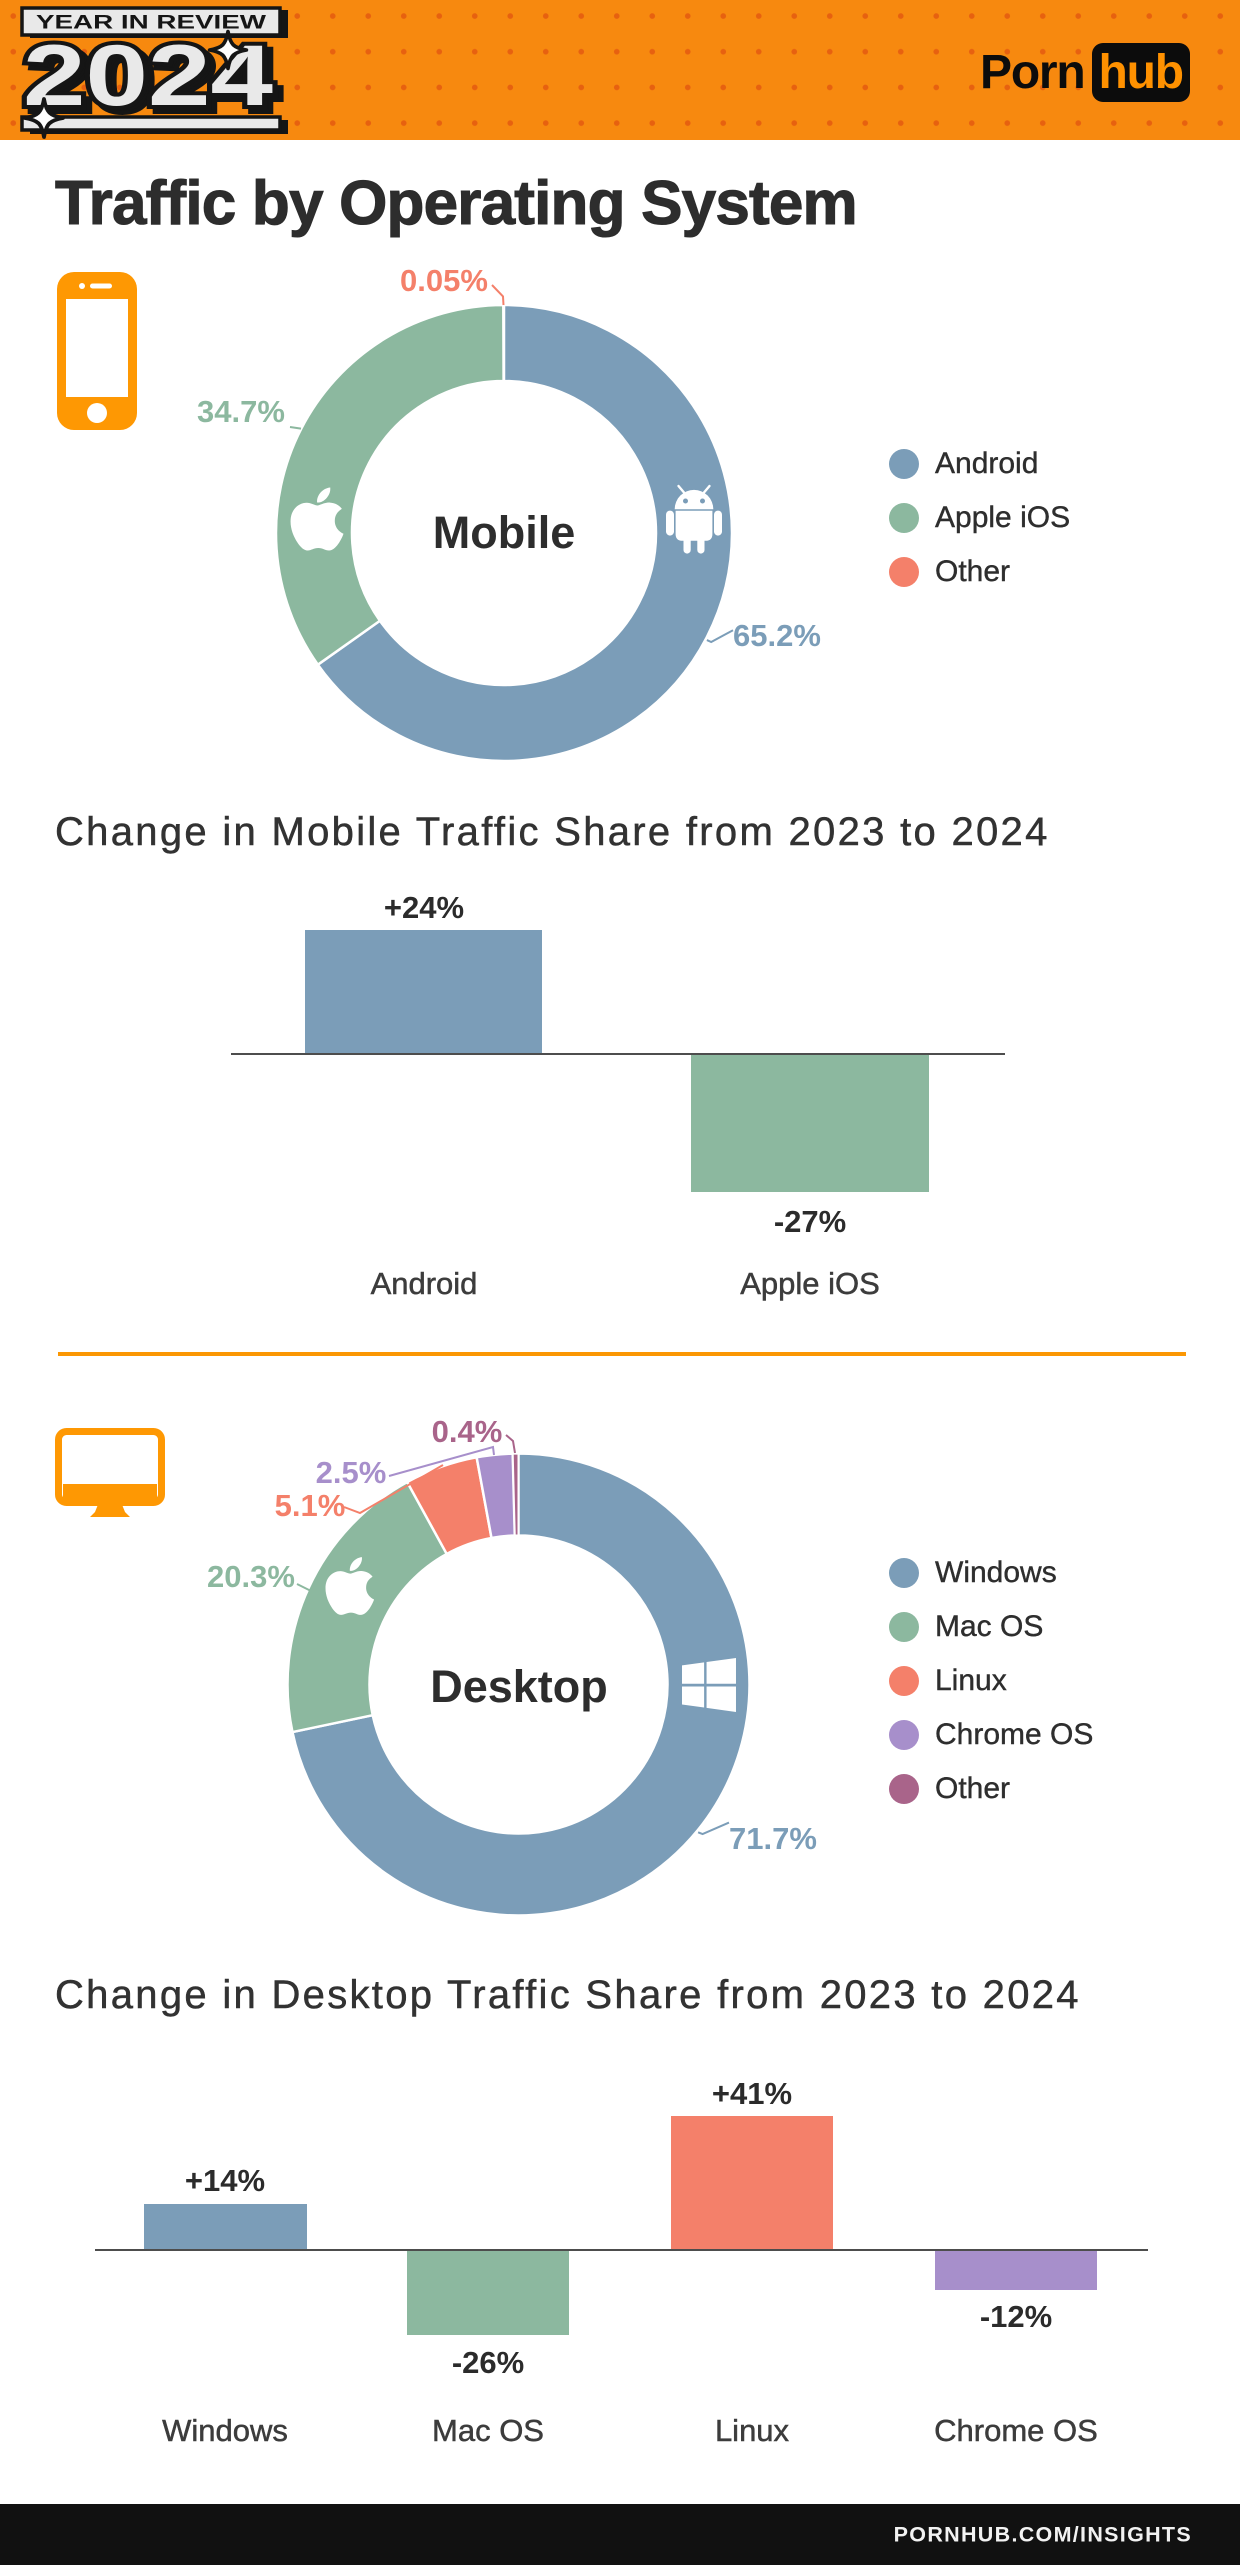  Describe the element at coordinates (241, 411) in the screenshot. I see `svg-text: 34.7%` at that location.